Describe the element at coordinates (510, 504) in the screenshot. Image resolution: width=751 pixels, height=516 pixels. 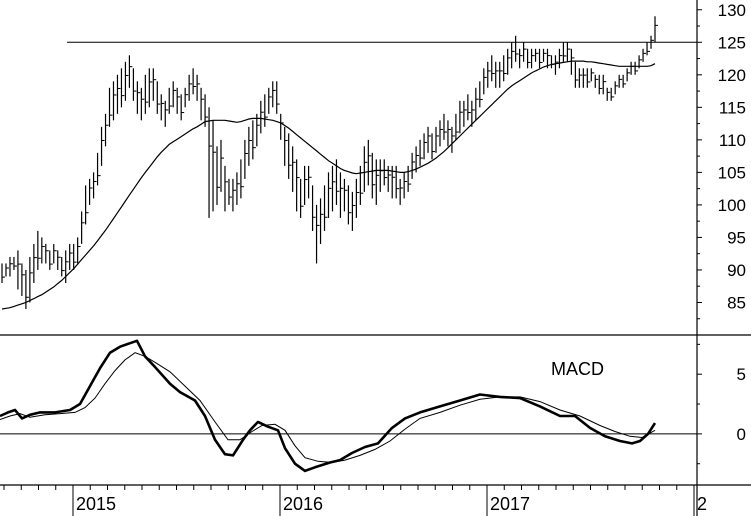
I see `year-label: 2017` at that location.